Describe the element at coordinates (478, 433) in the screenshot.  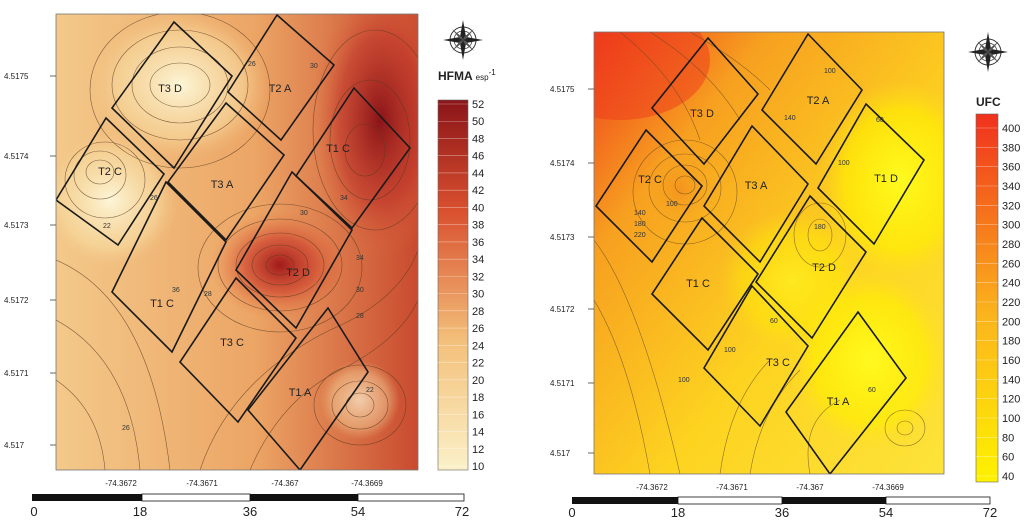
I see `colorbar-tick-label: 14` at that location.